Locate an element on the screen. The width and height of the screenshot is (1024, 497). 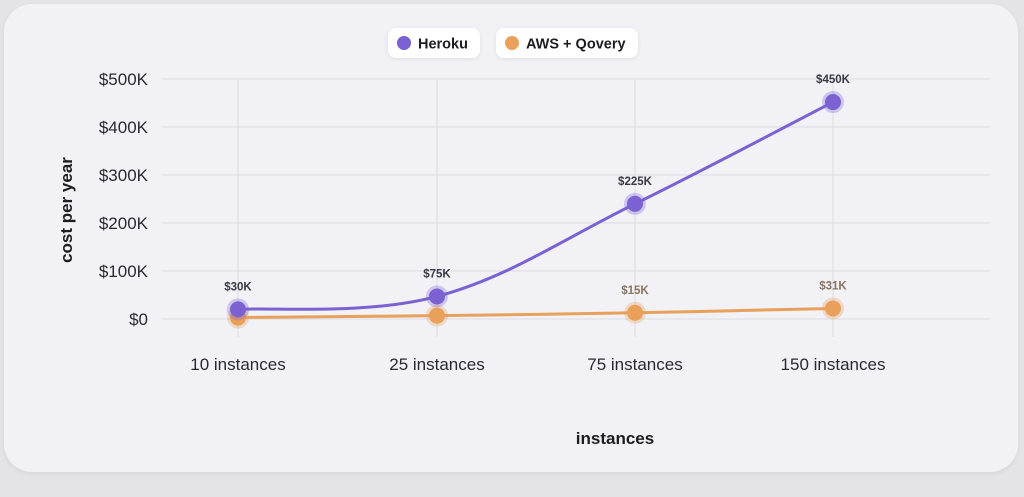
data-label-heroku: $225K is located at coordinates (635, 182).